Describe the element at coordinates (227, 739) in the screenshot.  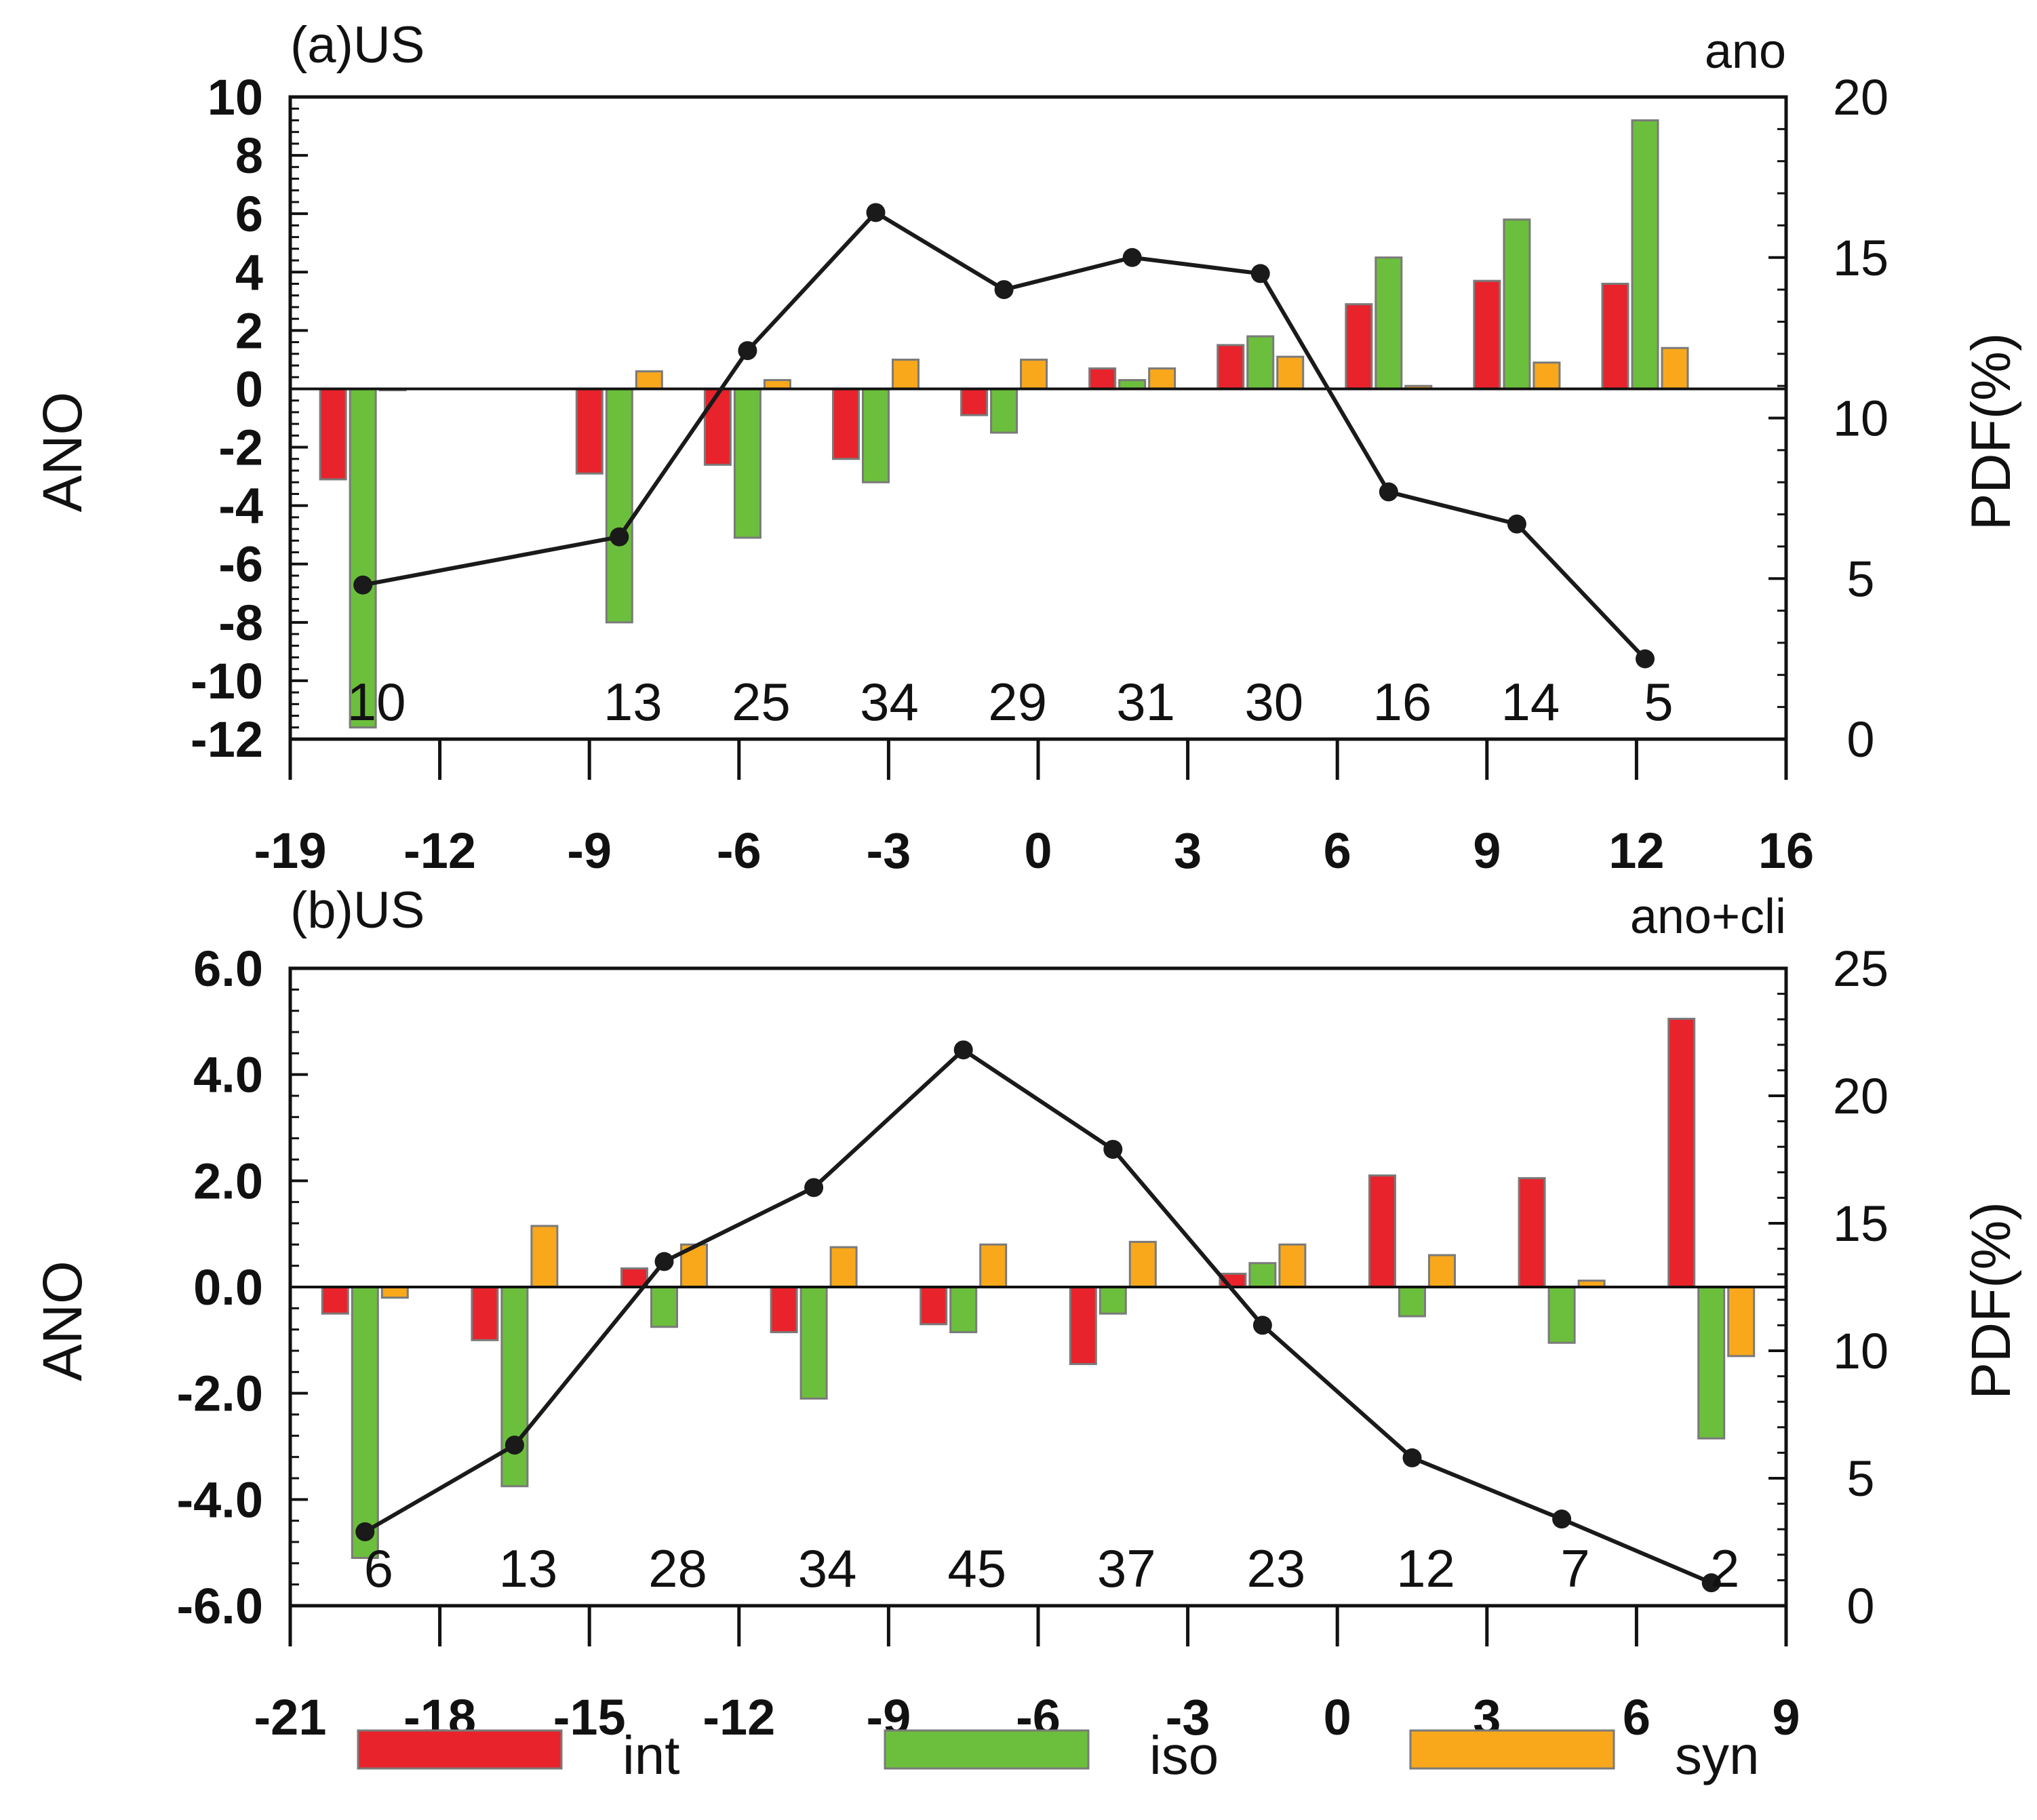
I see `y-tick-label: -12` at that location.